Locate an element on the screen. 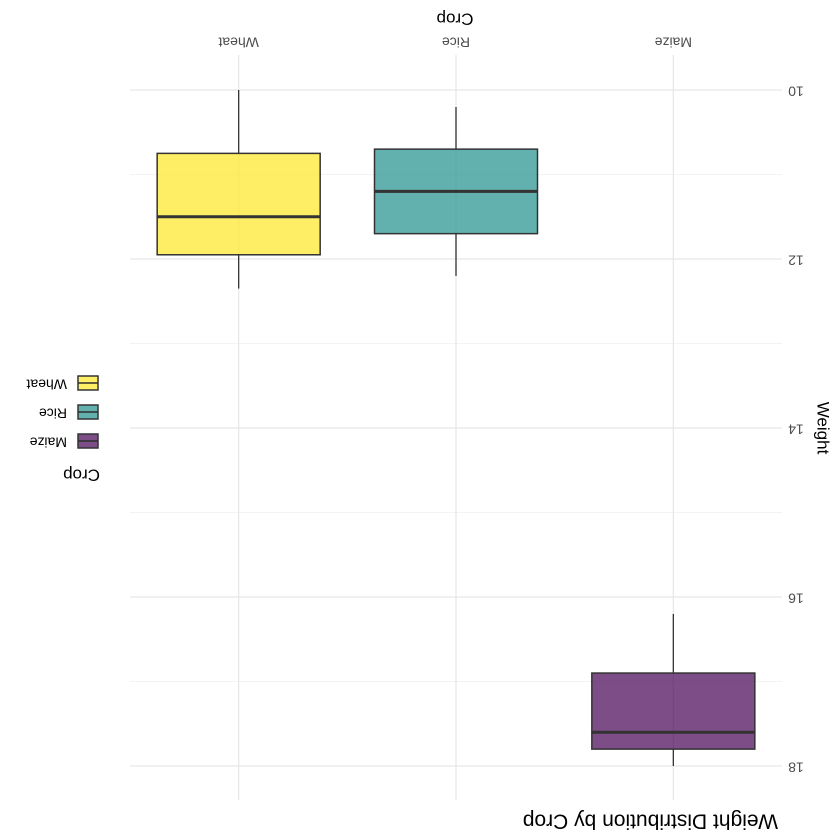 This screenshot has width=840, height=840. box-maize is located at coordinates (673, 689).